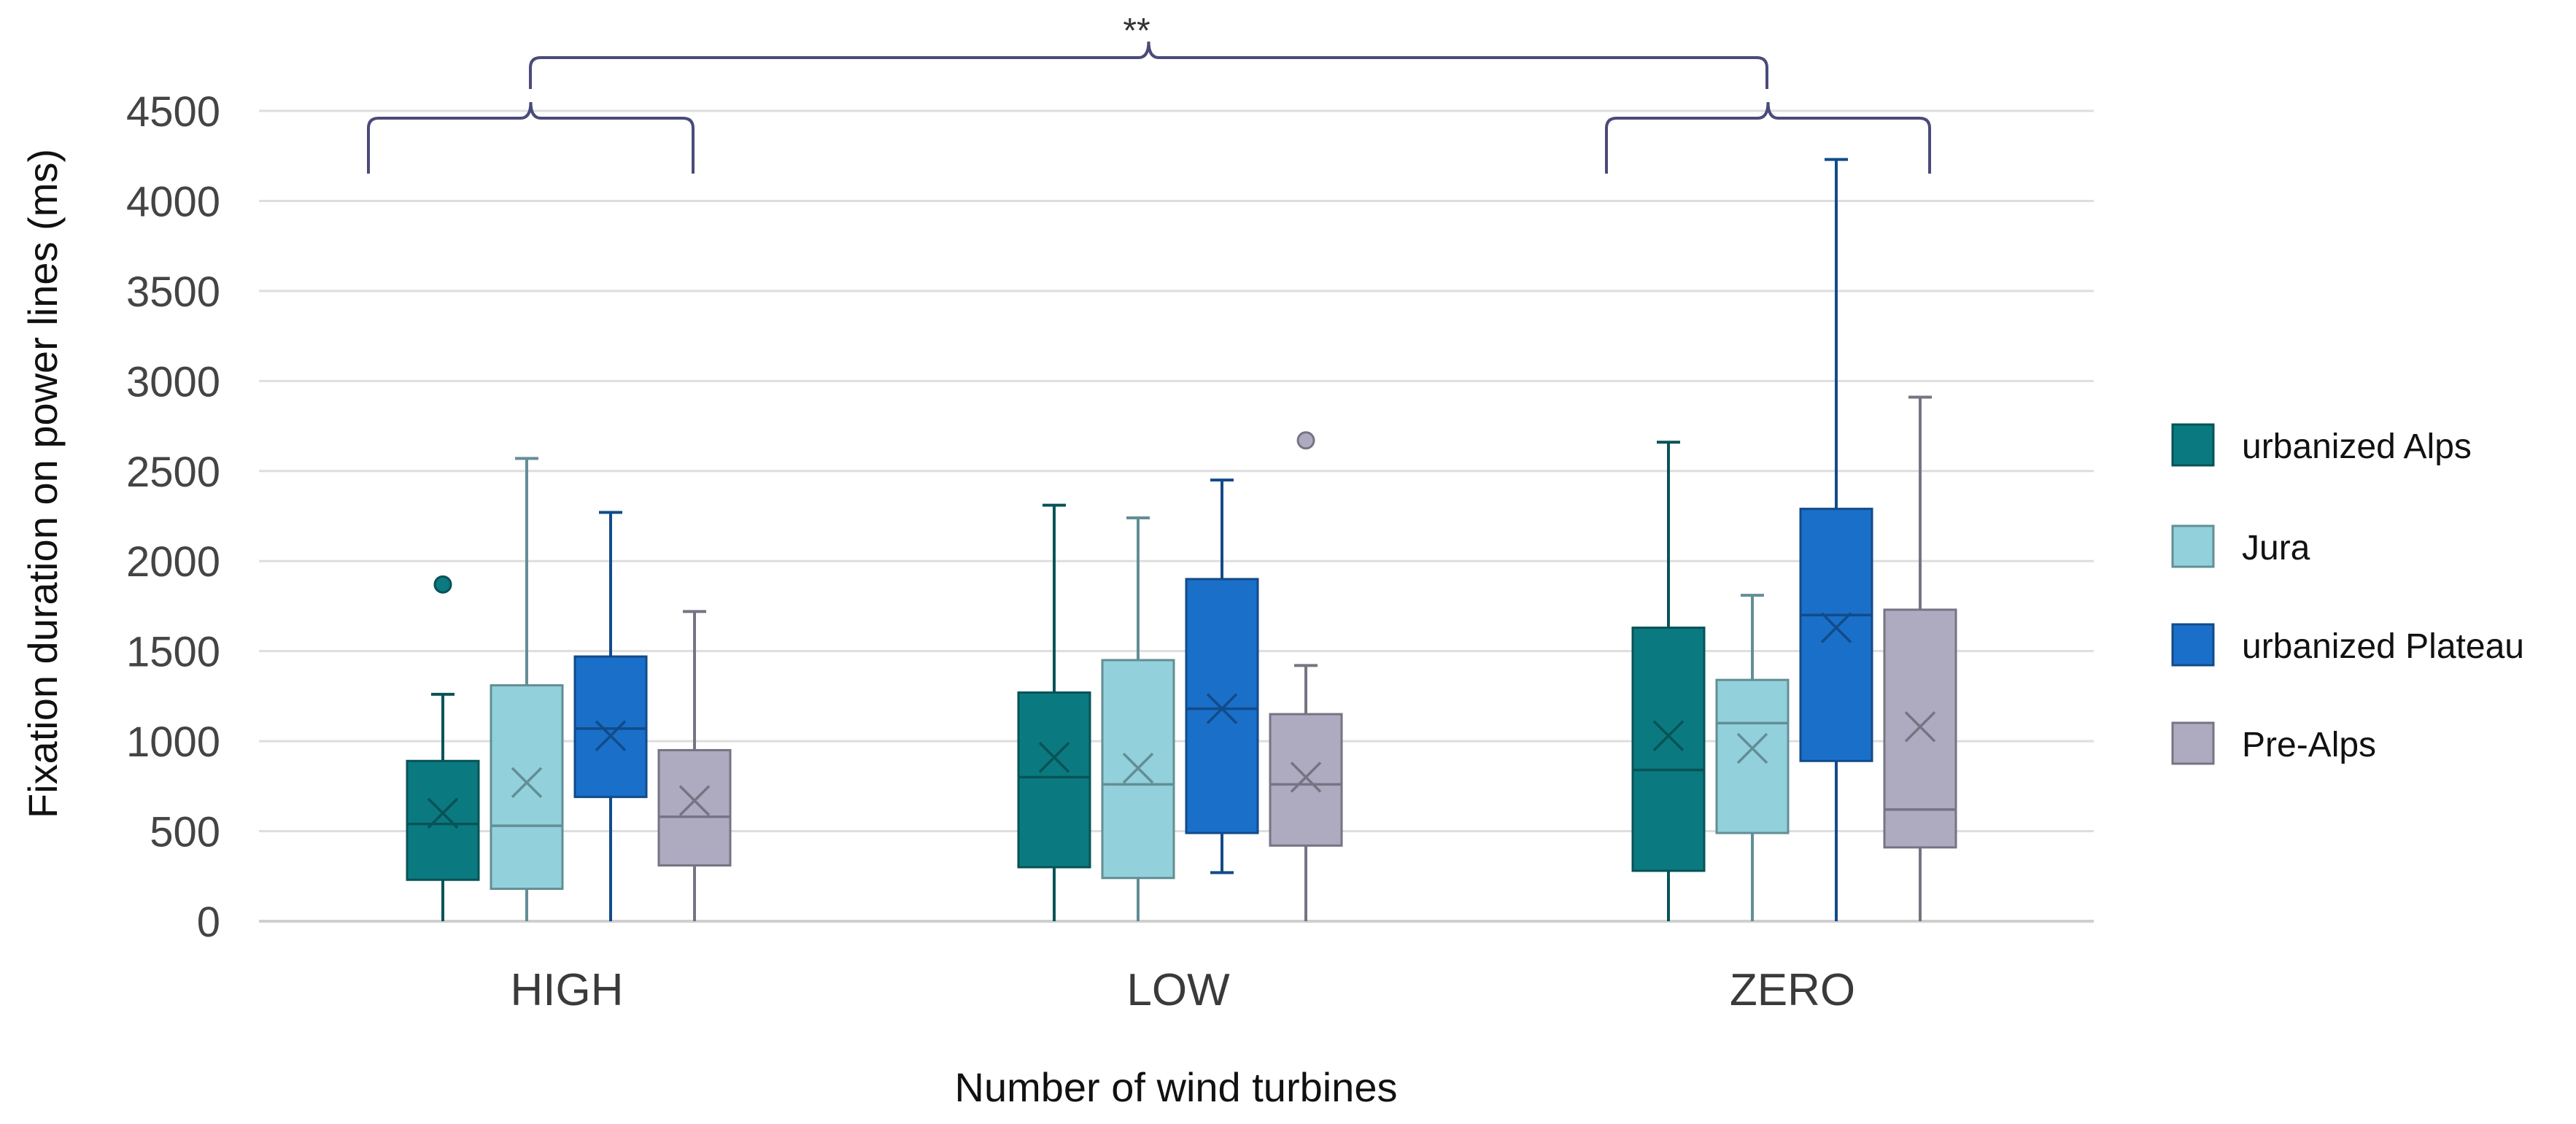 The width and height of the screenshot is (2576, 1124). I want to click on y-axis-ticks: 0 500 1000 1500 2000 2500 3000 3500 4000 4500, so click(173, 517).